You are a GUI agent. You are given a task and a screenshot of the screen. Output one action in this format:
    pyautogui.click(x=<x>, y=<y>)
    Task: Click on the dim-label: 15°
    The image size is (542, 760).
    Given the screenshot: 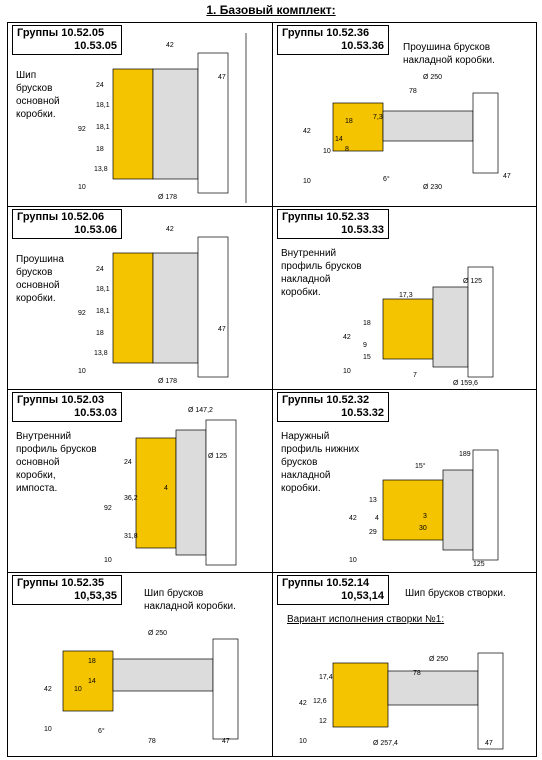 What is the action you would take?
    pyautogui.click(x=420, y=466)
    